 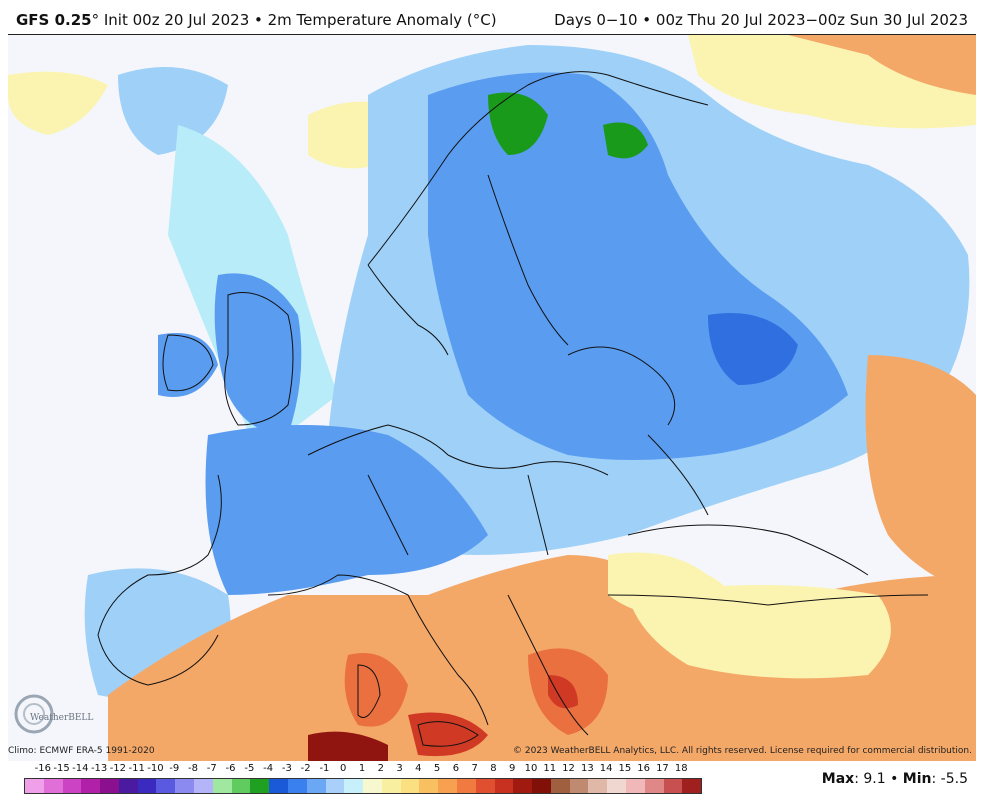 I want to click on black-sea-south-coast, so click(x=768, y=600).